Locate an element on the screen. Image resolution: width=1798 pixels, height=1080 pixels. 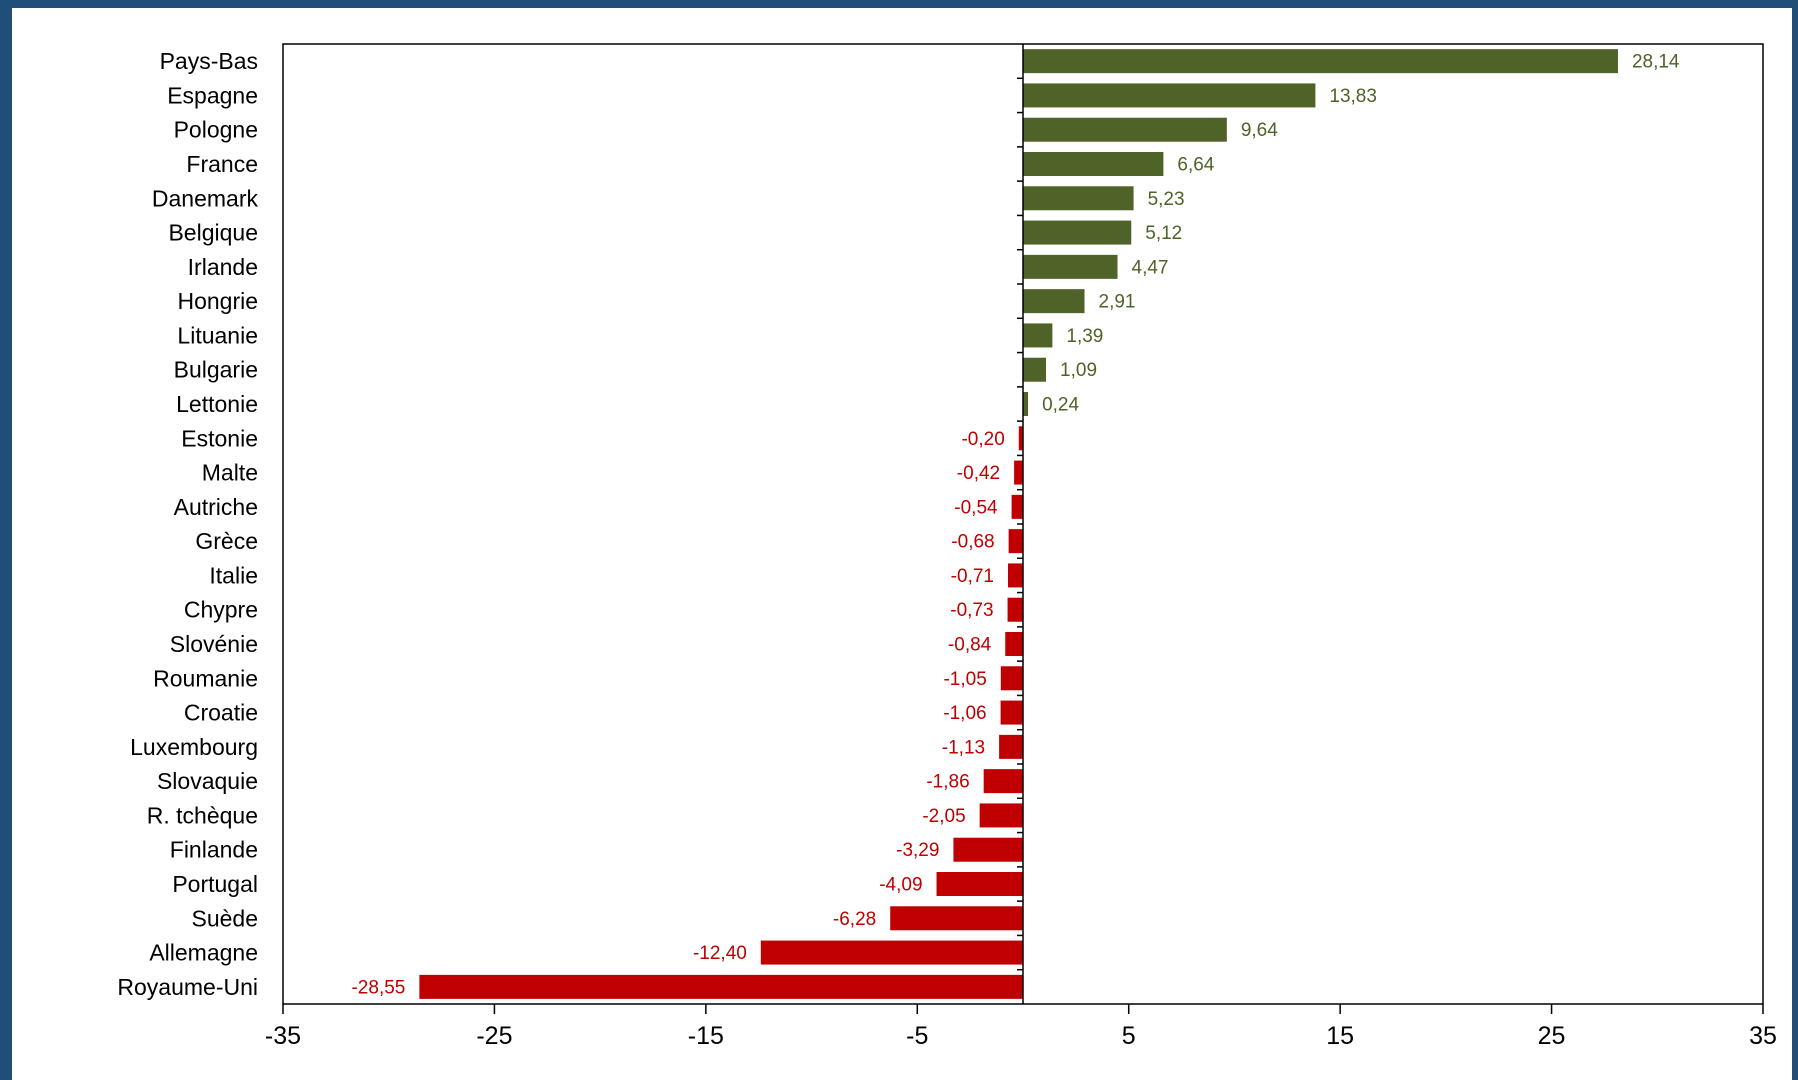
data-label: -1,13 is located at coordinates (963, 747).